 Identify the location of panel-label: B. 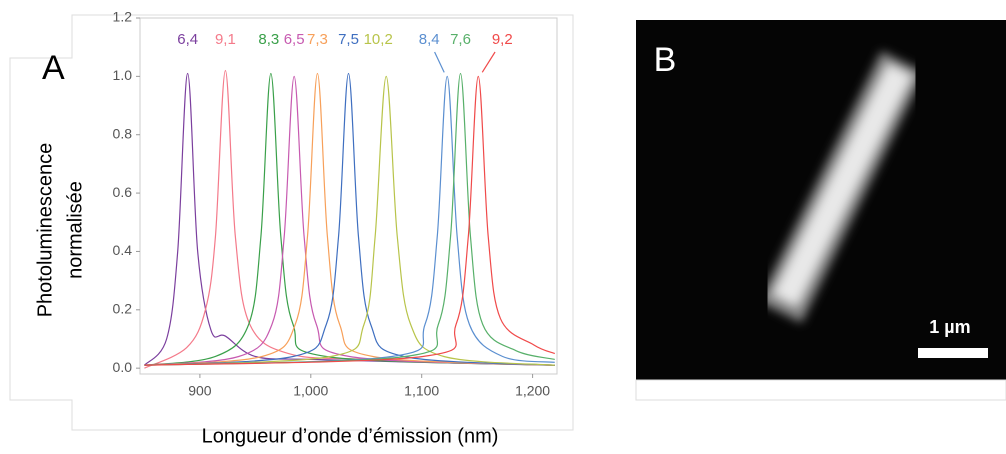
(665, 60).